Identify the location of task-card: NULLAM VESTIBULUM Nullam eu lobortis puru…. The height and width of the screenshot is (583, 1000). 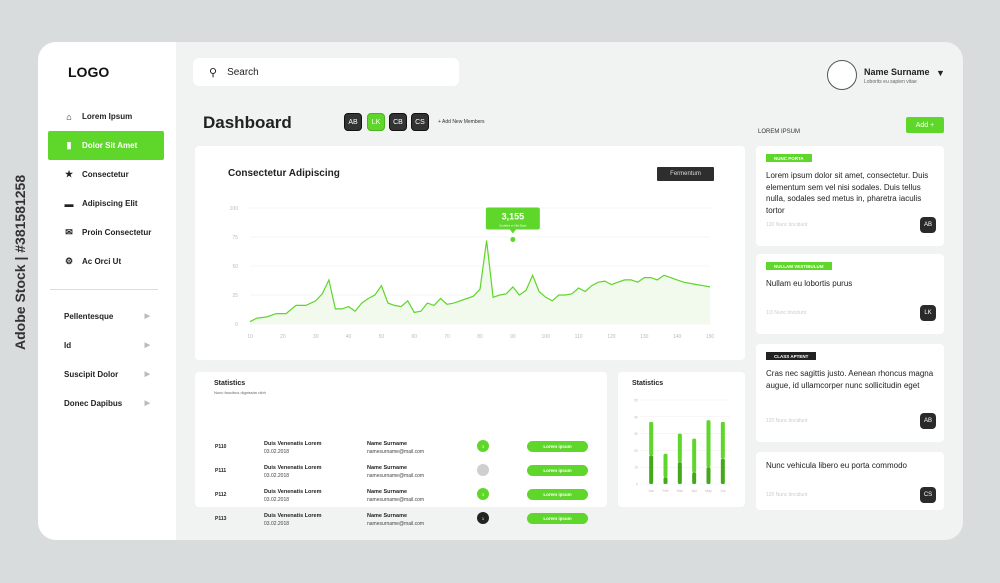
(850, 294).